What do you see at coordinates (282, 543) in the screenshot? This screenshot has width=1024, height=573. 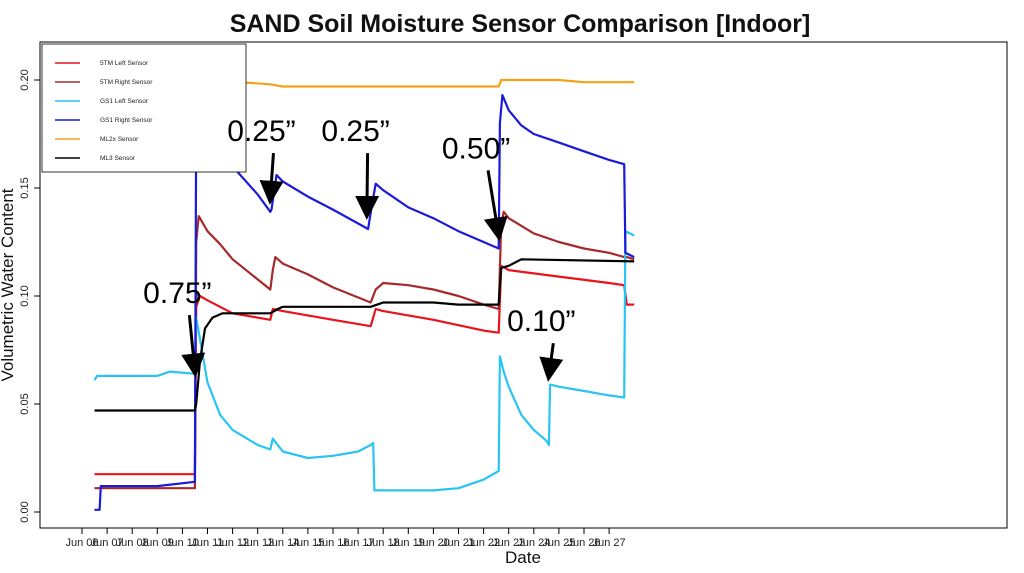 I see `x-tick-label: Jun 14` at bounding box center [282, 543].